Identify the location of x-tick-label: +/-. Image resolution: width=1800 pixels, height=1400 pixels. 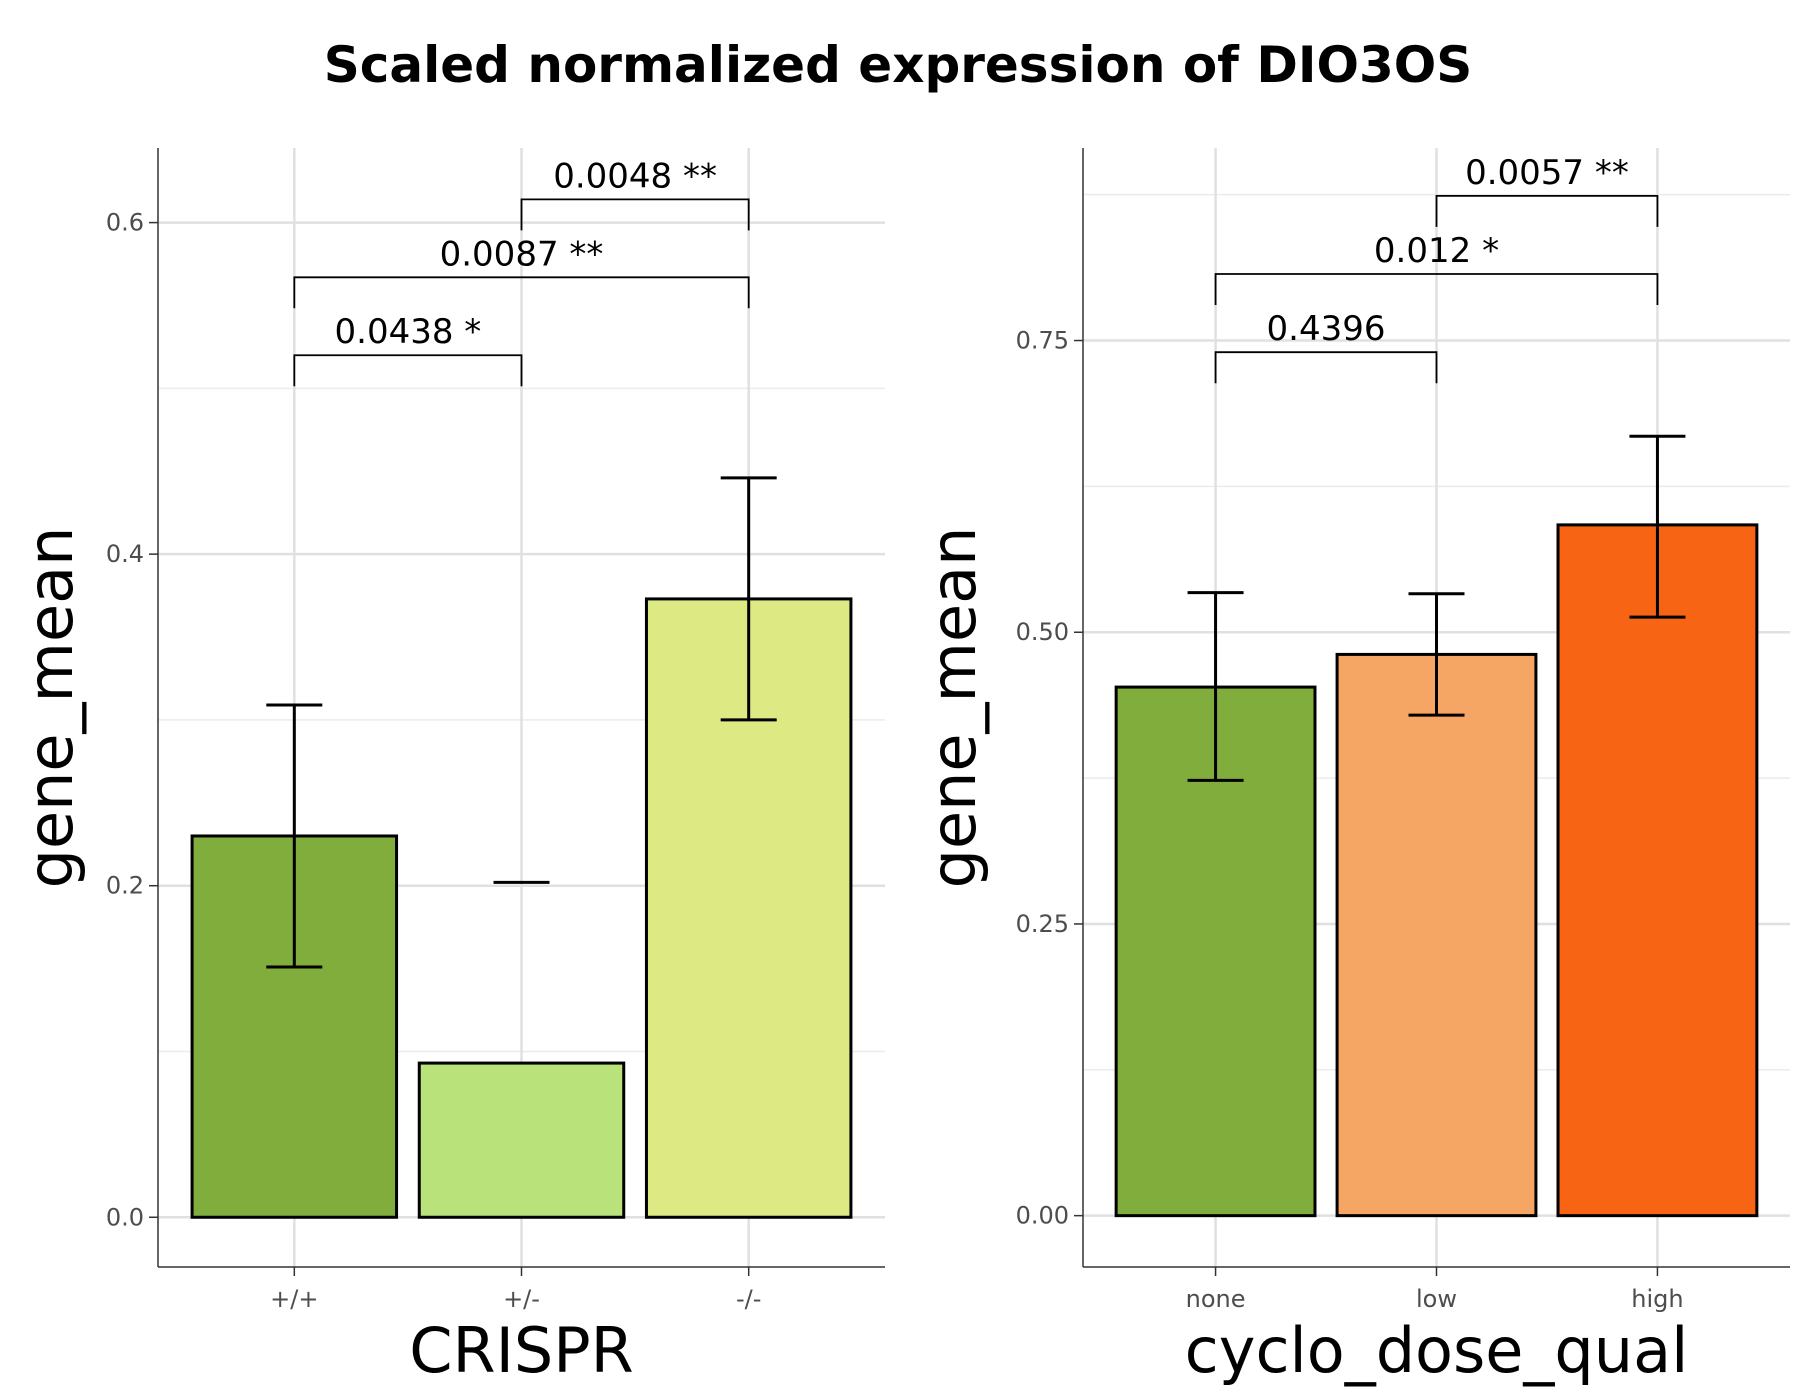
(521, 1299).